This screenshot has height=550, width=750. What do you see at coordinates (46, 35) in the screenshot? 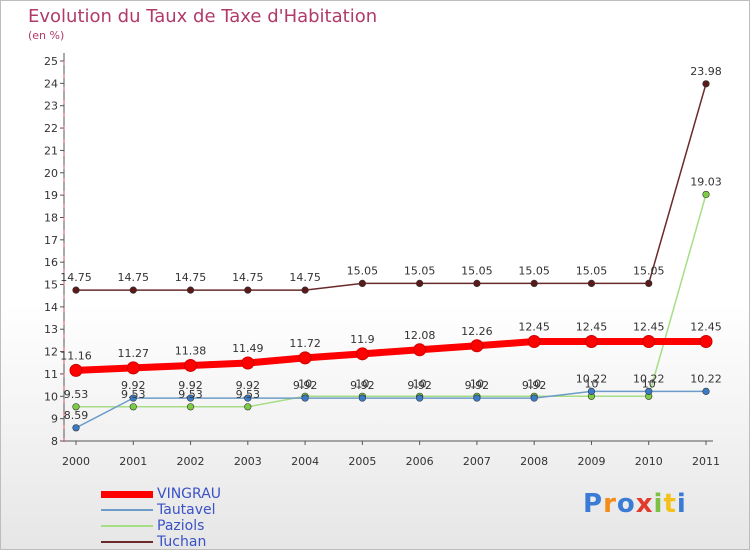
I see `unit-label: (en %)` at bounding box center [46, 35].